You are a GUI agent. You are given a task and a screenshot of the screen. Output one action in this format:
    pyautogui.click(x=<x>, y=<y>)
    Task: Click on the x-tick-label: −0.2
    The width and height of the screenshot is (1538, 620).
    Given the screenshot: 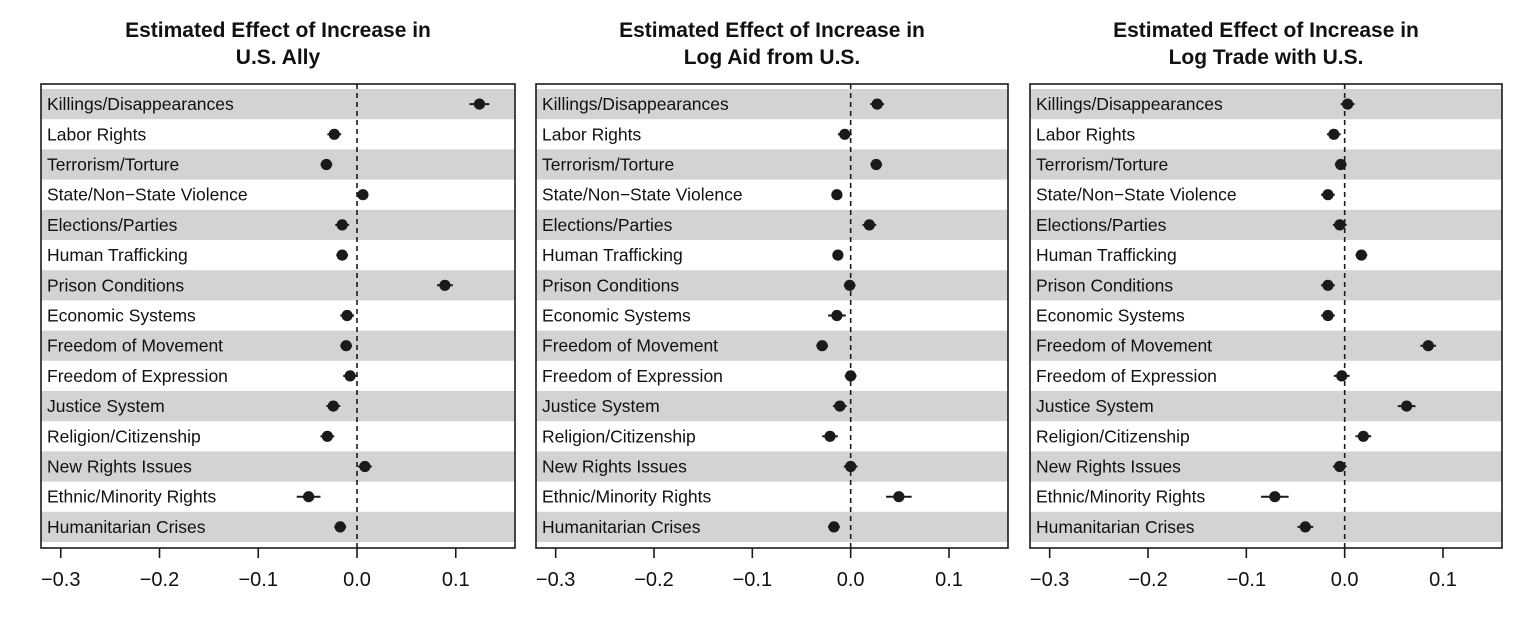 What is the action you would take?
    pyautogui.click(x=653, y=580)
    